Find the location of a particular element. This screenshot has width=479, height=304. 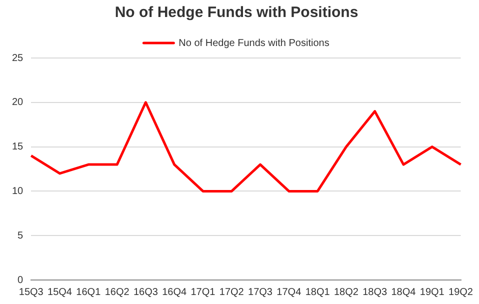

x-tick-label: 15Q3 is located at coordinates (31, 292).